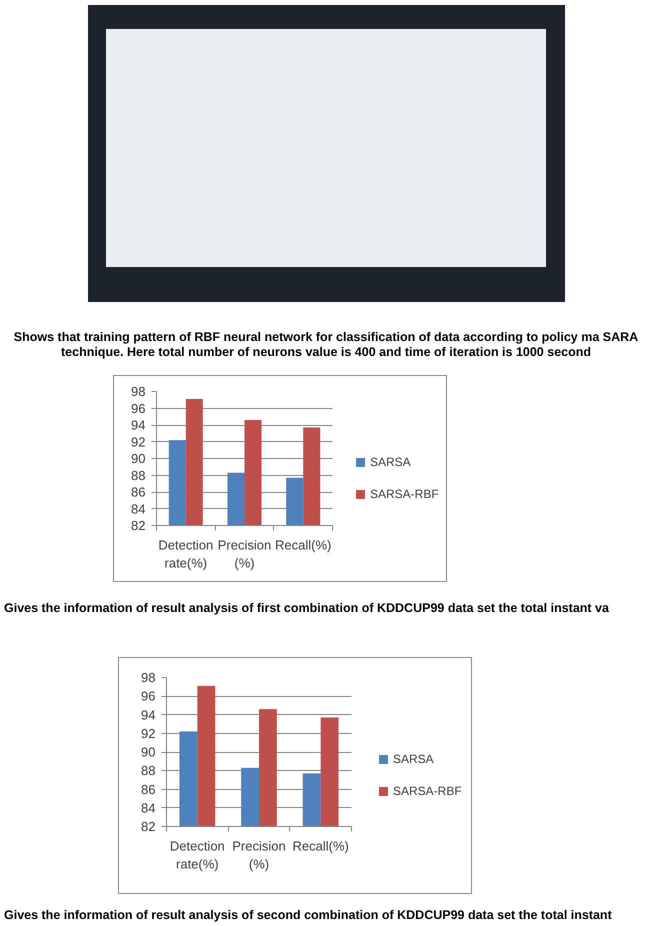 Image resolution: width=656 pixels, height=926 pixels. Describe the element at coordinates (306, 608) in the screenshot. I see `text: Gives the information of result analysis of first combination of KDDCUP99 data set the total instant va` at that location.